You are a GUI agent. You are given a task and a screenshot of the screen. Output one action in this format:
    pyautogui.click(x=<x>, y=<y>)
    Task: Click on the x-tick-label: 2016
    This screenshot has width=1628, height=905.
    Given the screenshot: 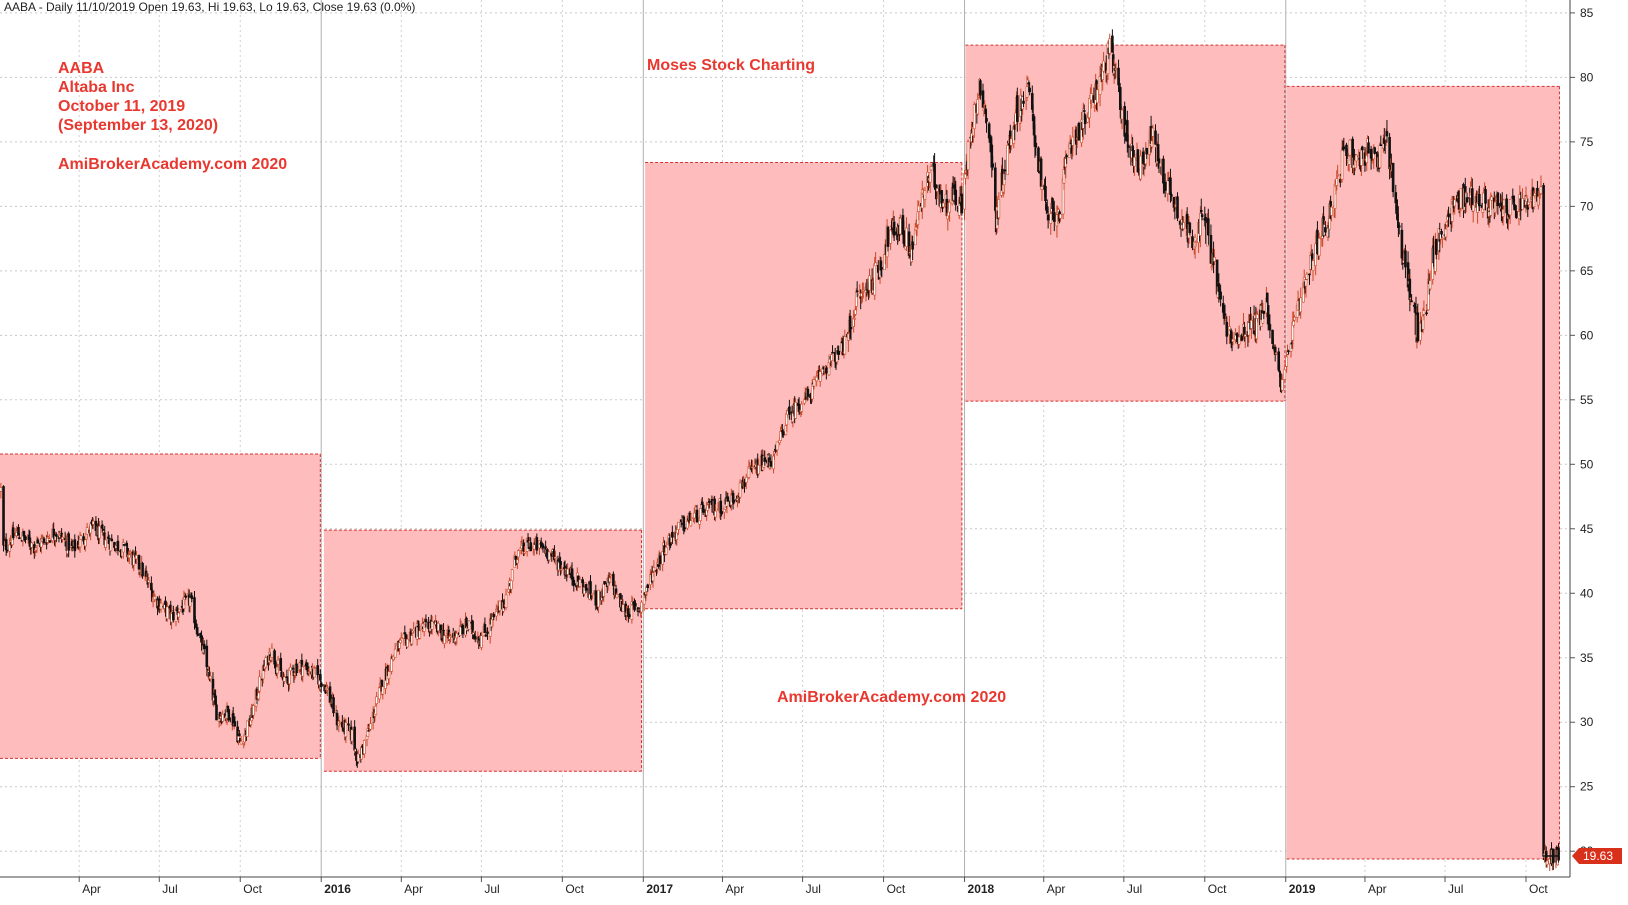 What is the action you would take?
    pyautogui.click(x=337, y=889)
    